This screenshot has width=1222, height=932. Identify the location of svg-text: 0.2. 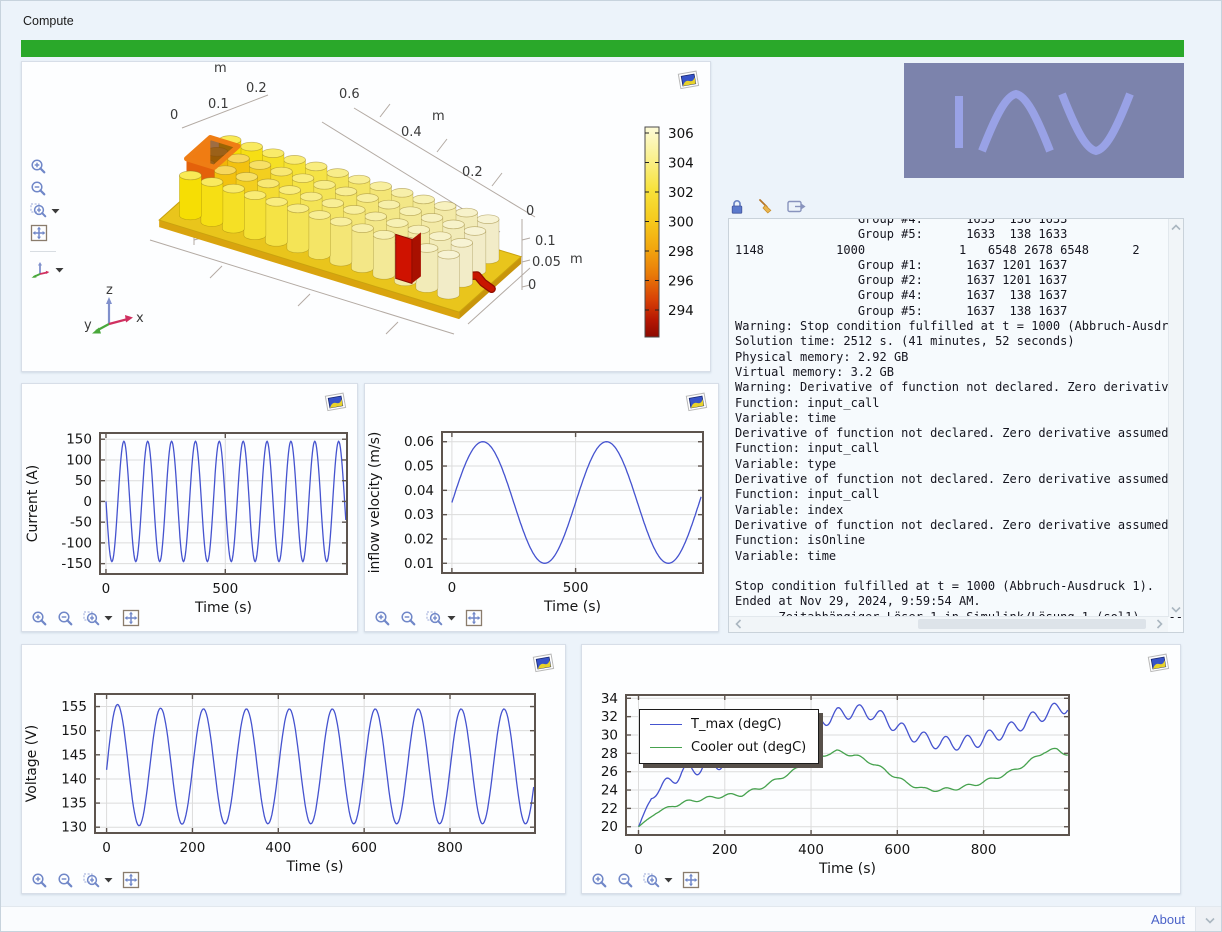
(472, 172).